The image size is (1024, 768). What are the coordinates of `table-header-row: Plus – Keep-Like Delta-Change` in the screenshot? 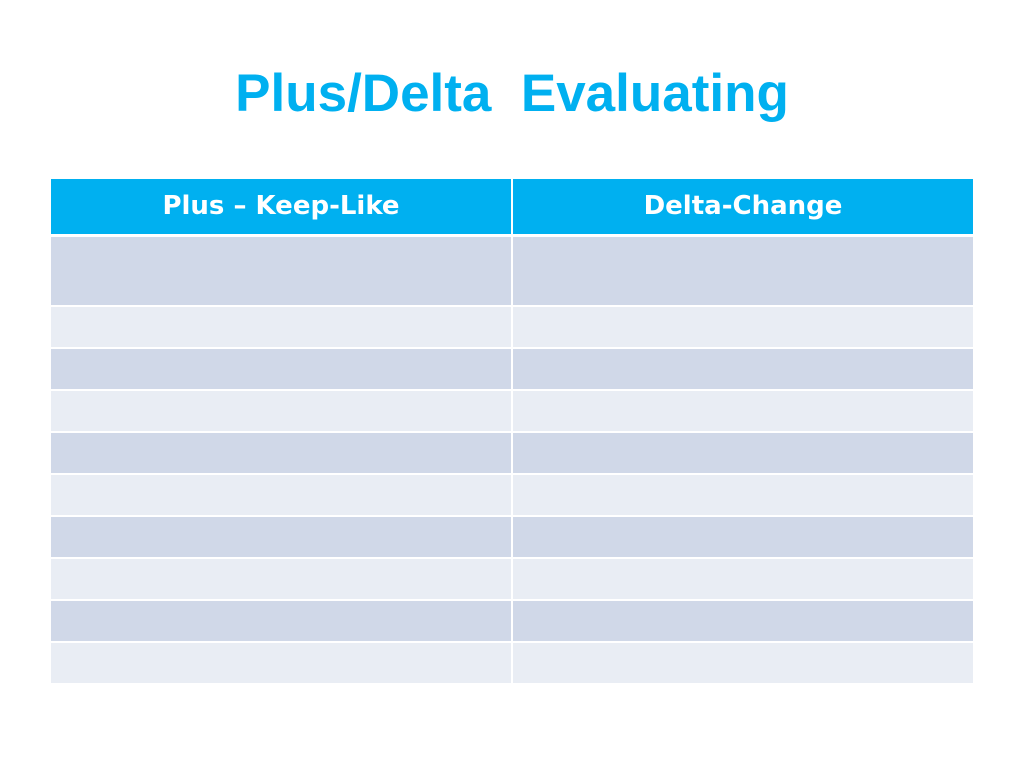 It's located at (512, 208).